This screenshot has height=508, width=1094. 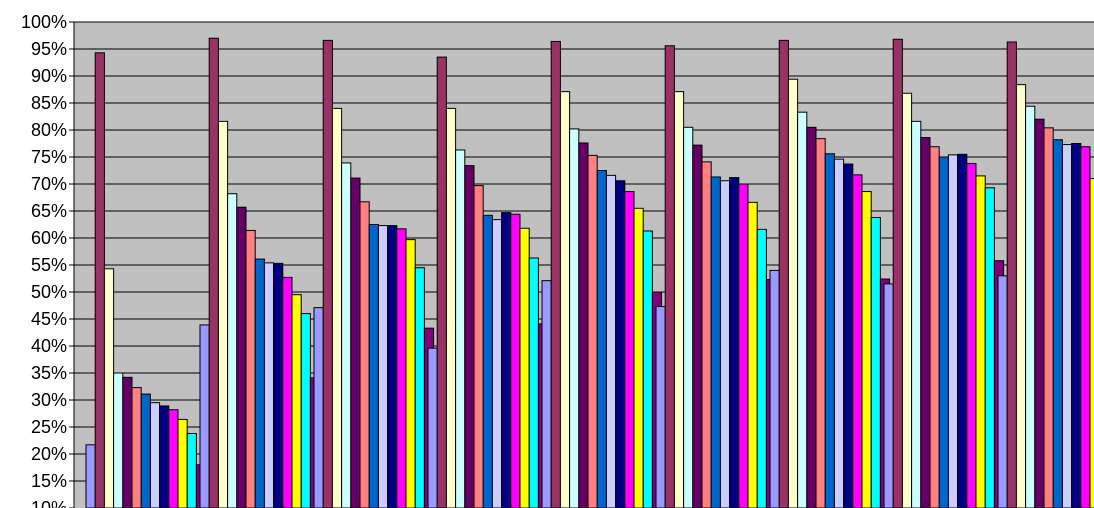 I want to click on y-tick-label: 25%, so click(x=49, y=427).